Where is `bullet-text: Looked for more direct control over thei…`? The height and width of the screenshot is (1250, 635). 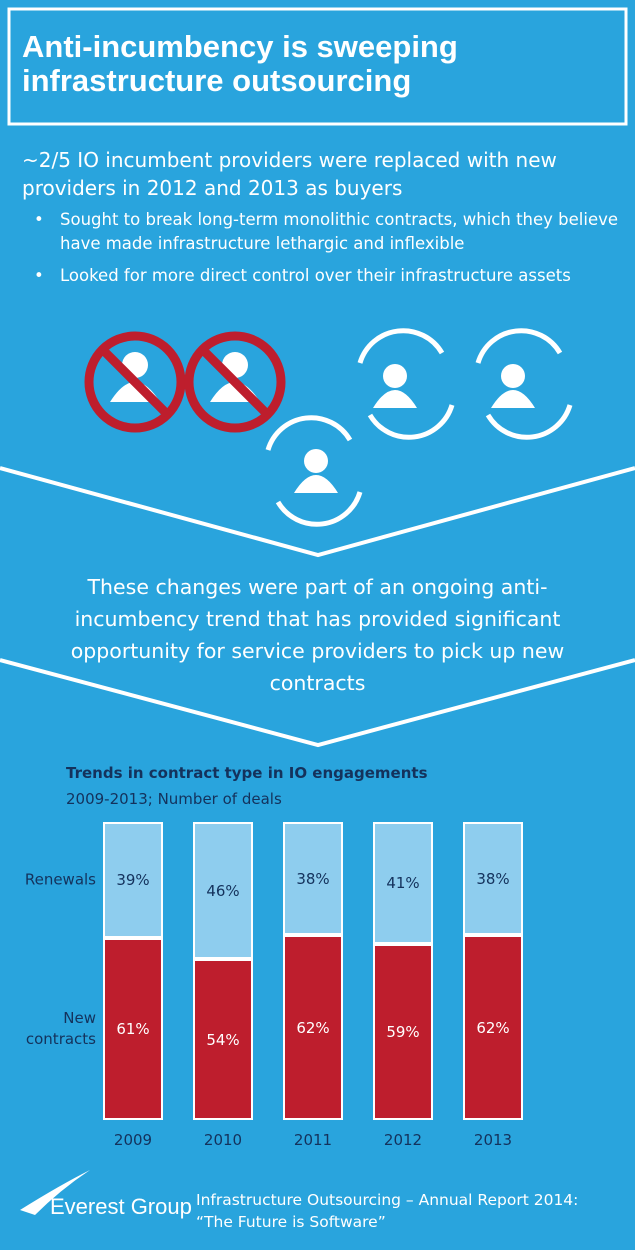 bullet-text: Looked for more direct control over thei… is located at coordinates (315, 275).